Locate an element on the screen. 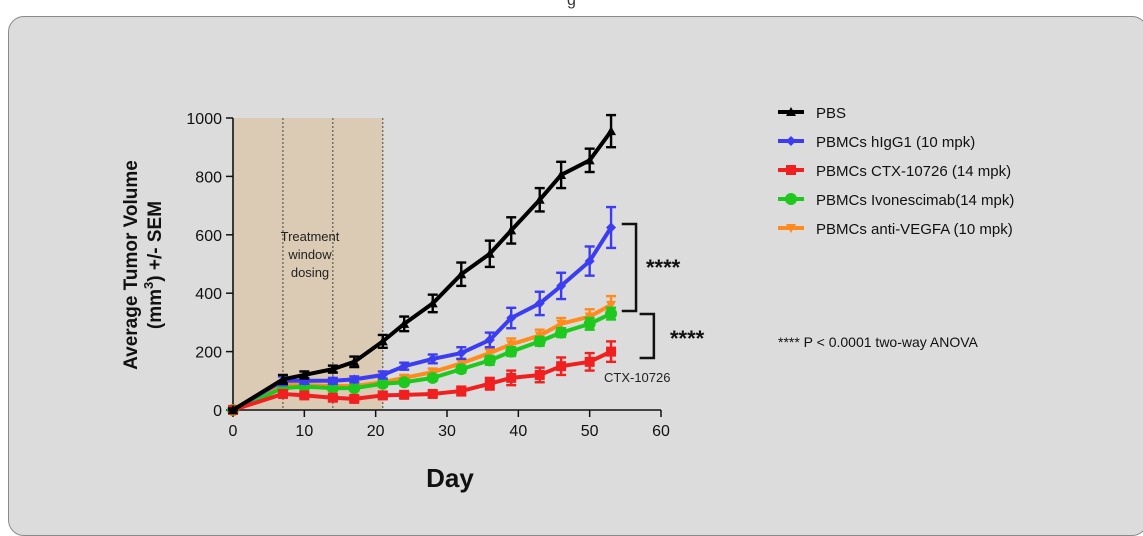 The image size is (1143, 536). legend-label: PBMCs hIgG1 (10 mpk) is located at coordinates (895, 142).